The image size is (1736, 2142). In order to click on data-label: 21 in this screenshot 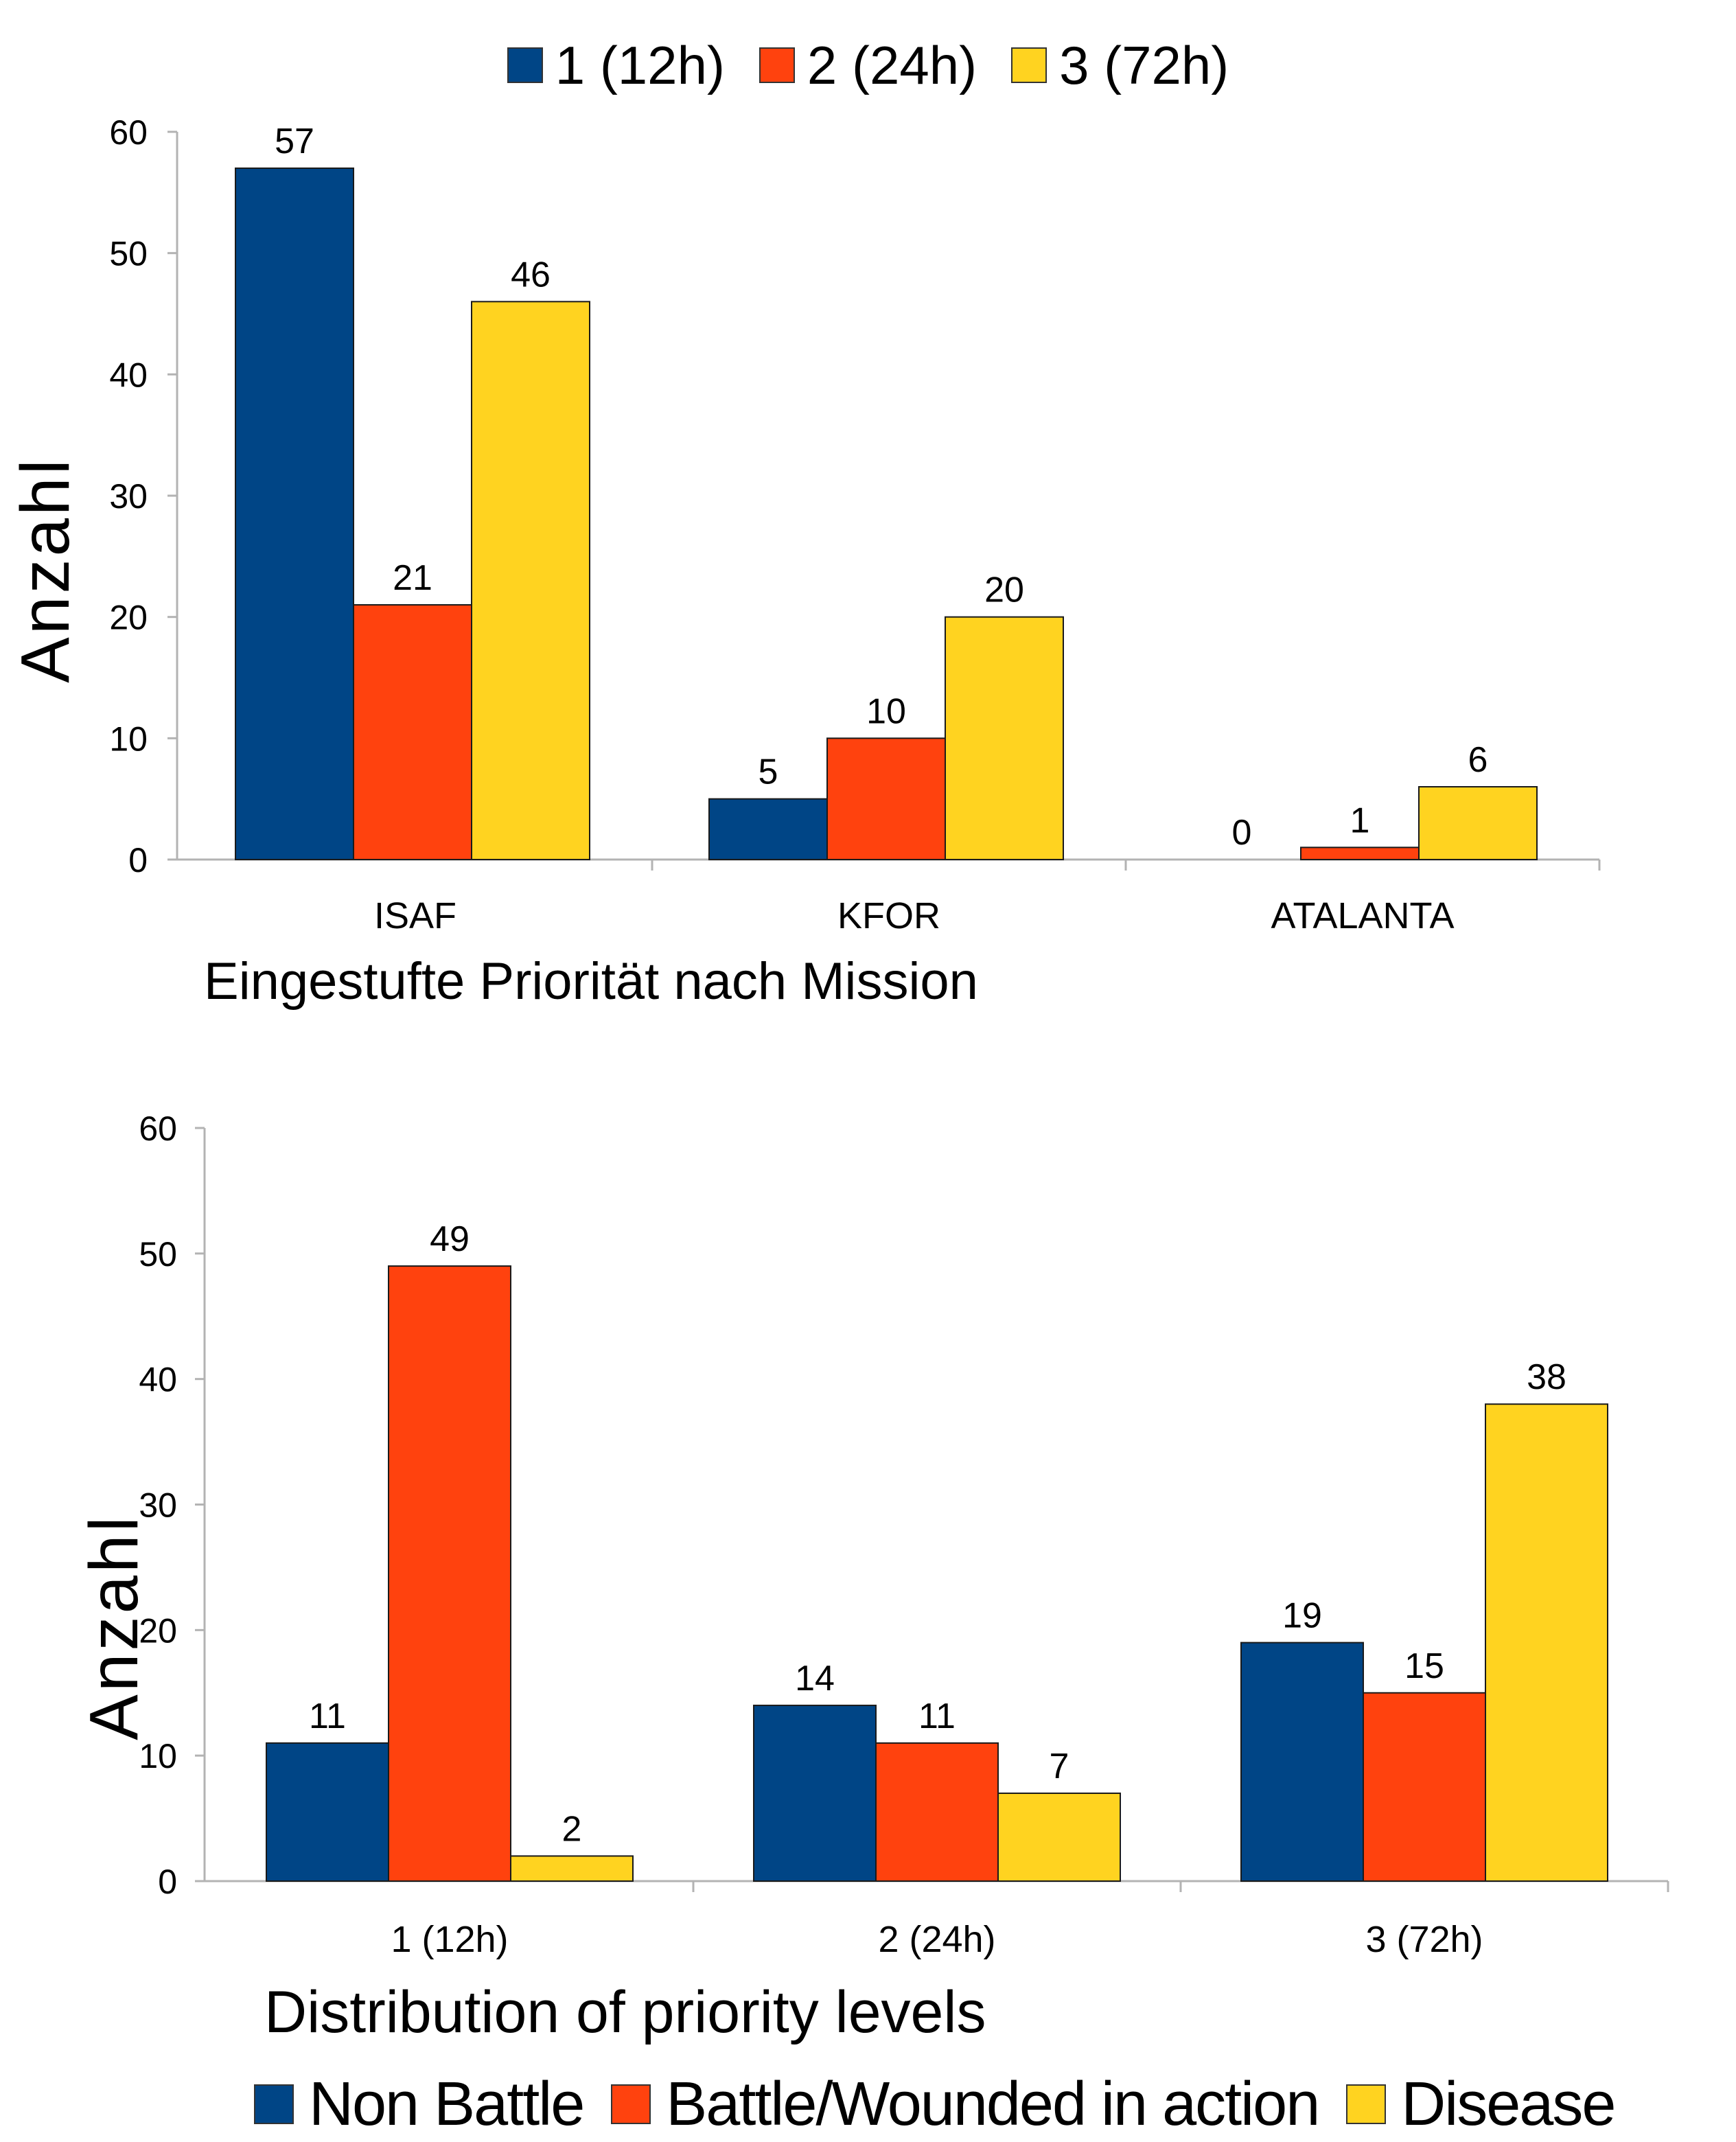, I will do `click(412, 578)`.